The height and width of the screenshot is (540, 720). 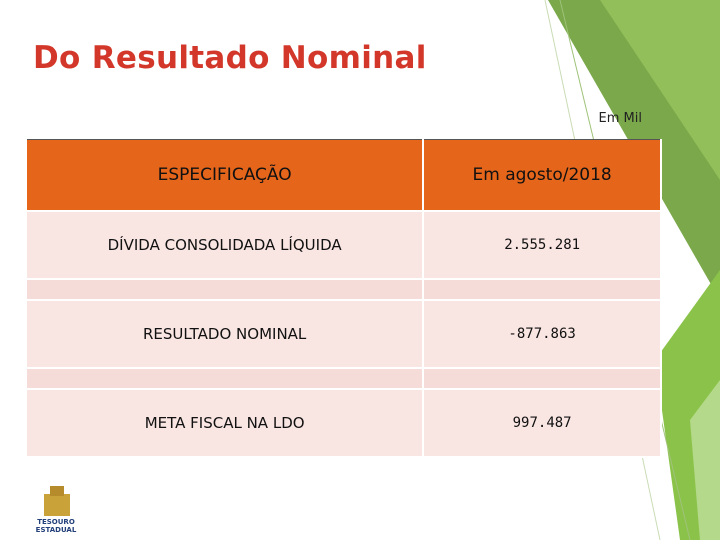 What do you see at coordinates (542, 245) in the screenshot?
I see `cell: 2.555.281` at bounding box center [542, 245].